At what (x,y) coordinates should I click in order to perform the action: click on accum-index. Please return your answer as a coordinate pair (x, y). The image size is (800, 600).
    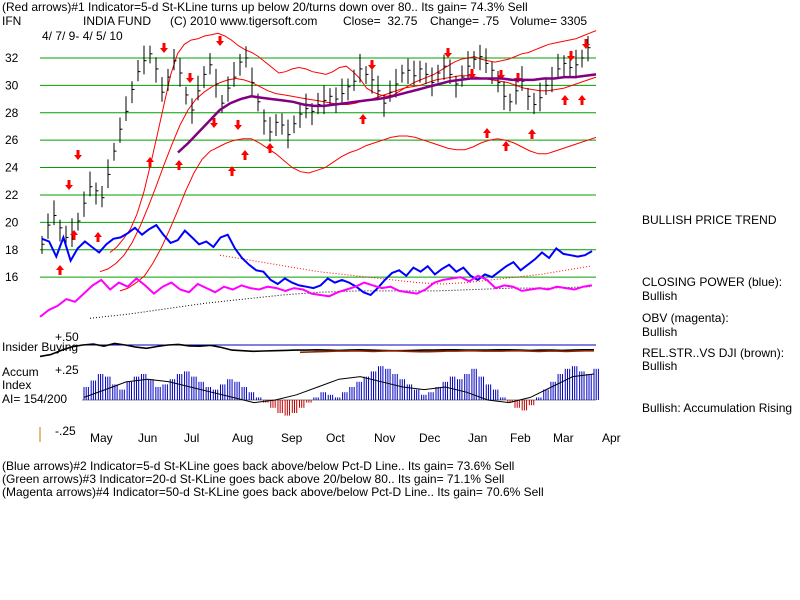
    Looking at the image, I should click on (341, 391).